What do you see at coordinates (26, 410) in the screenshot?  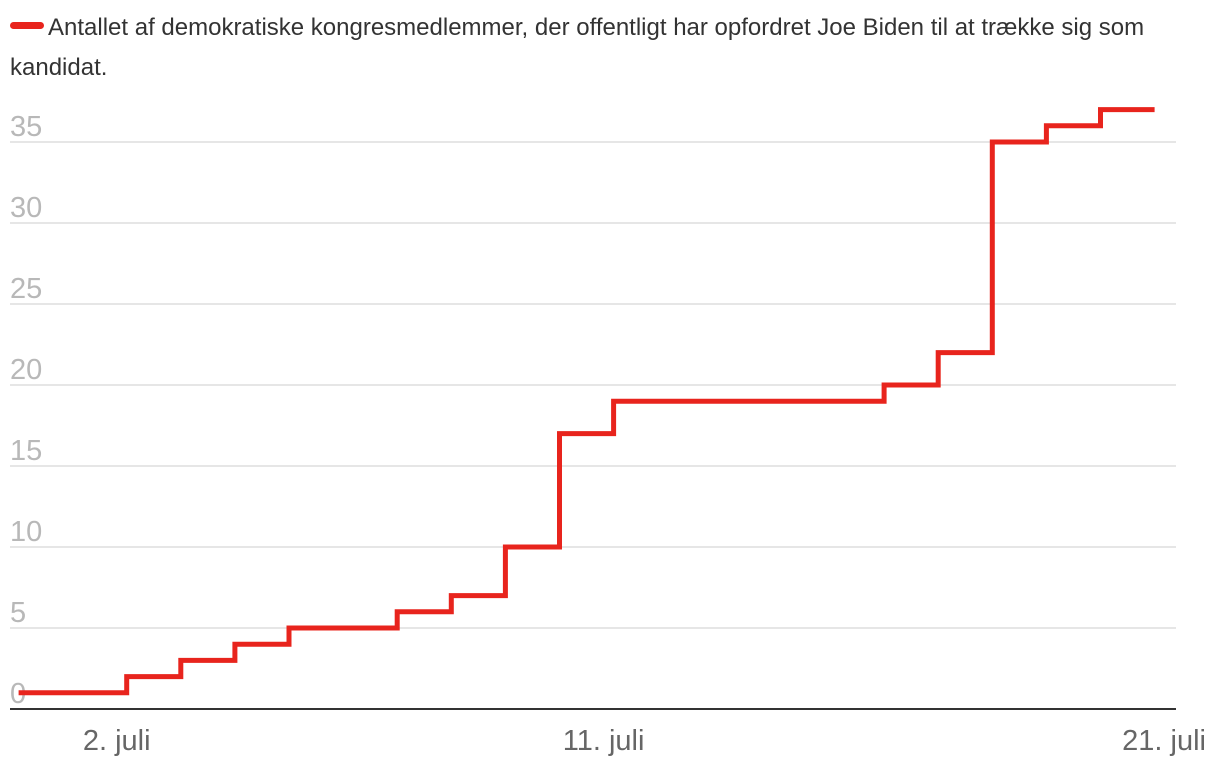 I see `y-axis-ticks: 0 5 10 15 20 25 30 35` at bounding box center [26, 410].